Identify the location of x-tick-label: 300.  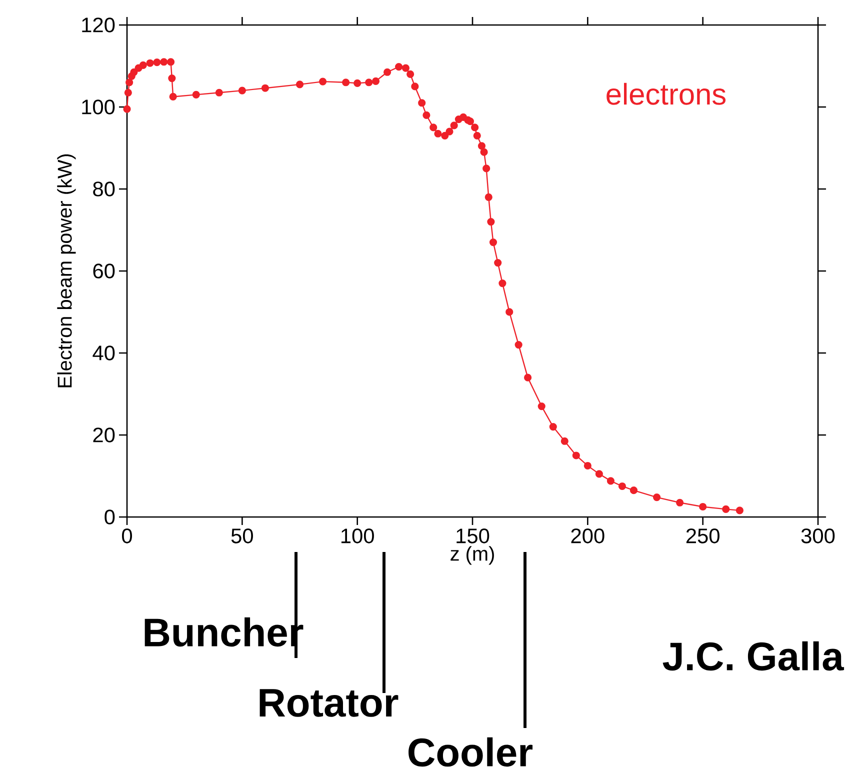
(818, 536).